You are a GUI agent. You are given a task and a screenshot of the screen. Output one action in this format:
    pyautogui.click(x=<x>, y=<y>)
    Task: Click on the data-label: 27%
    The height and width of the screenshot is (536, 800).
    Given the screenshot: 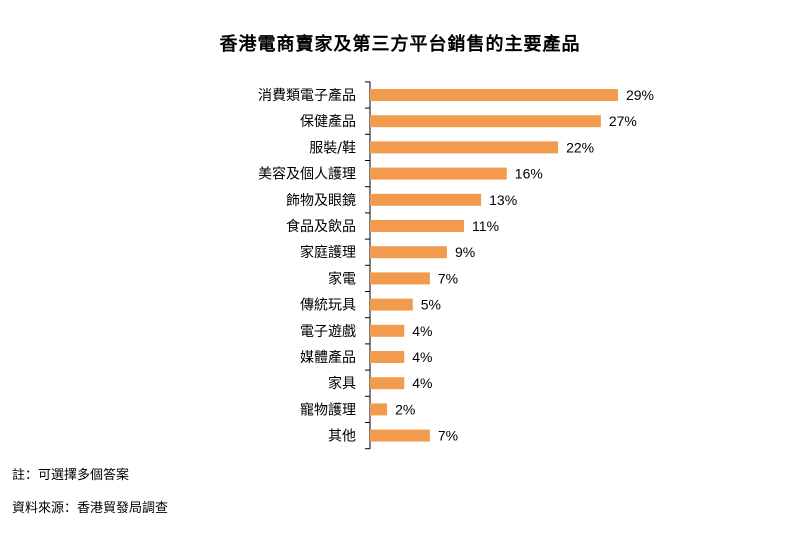 What is the action you would take?
    pyautogui.click(x=623, y=121)
    